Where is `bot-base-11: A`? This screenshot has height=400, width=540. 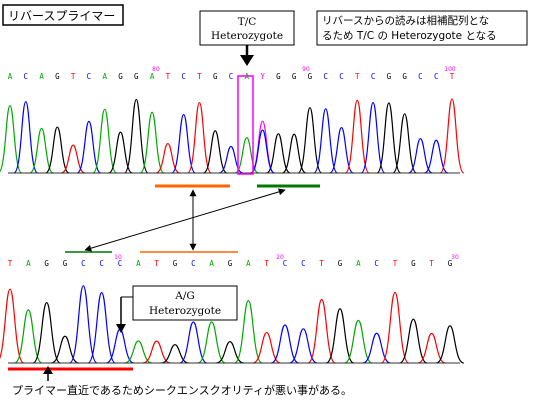 bot-base-11: A is located at coordinates (211, 263).